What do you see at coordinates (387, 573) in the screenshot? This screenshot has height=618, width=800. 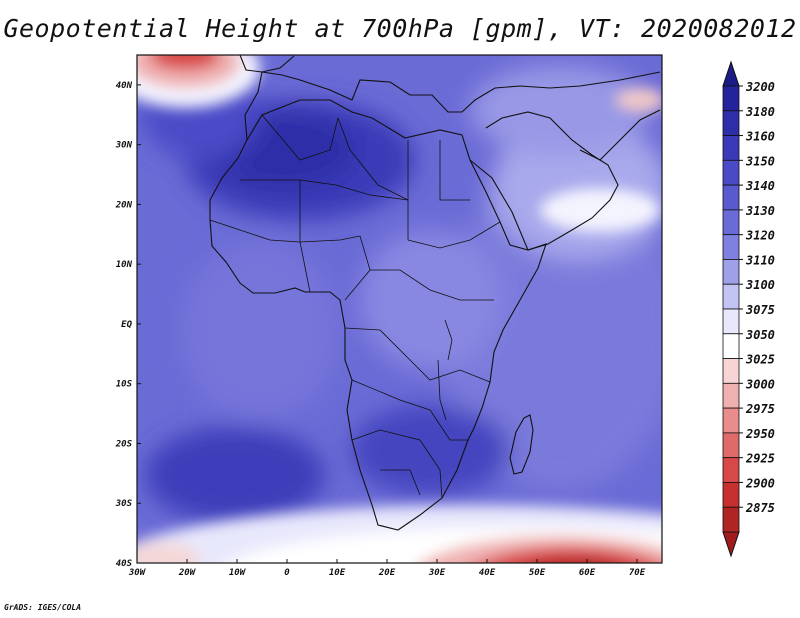 I see `lon-tick-label: 20E` at bounding box center [387, 573].